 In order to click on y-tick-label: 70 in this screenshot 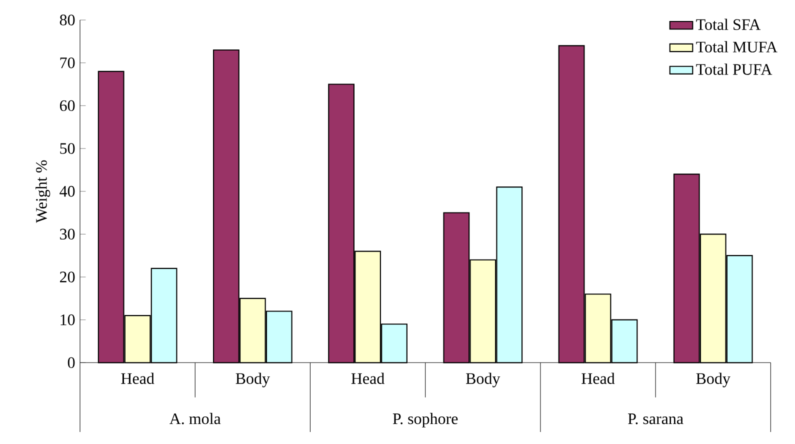, I will do `click(67, 62)`.